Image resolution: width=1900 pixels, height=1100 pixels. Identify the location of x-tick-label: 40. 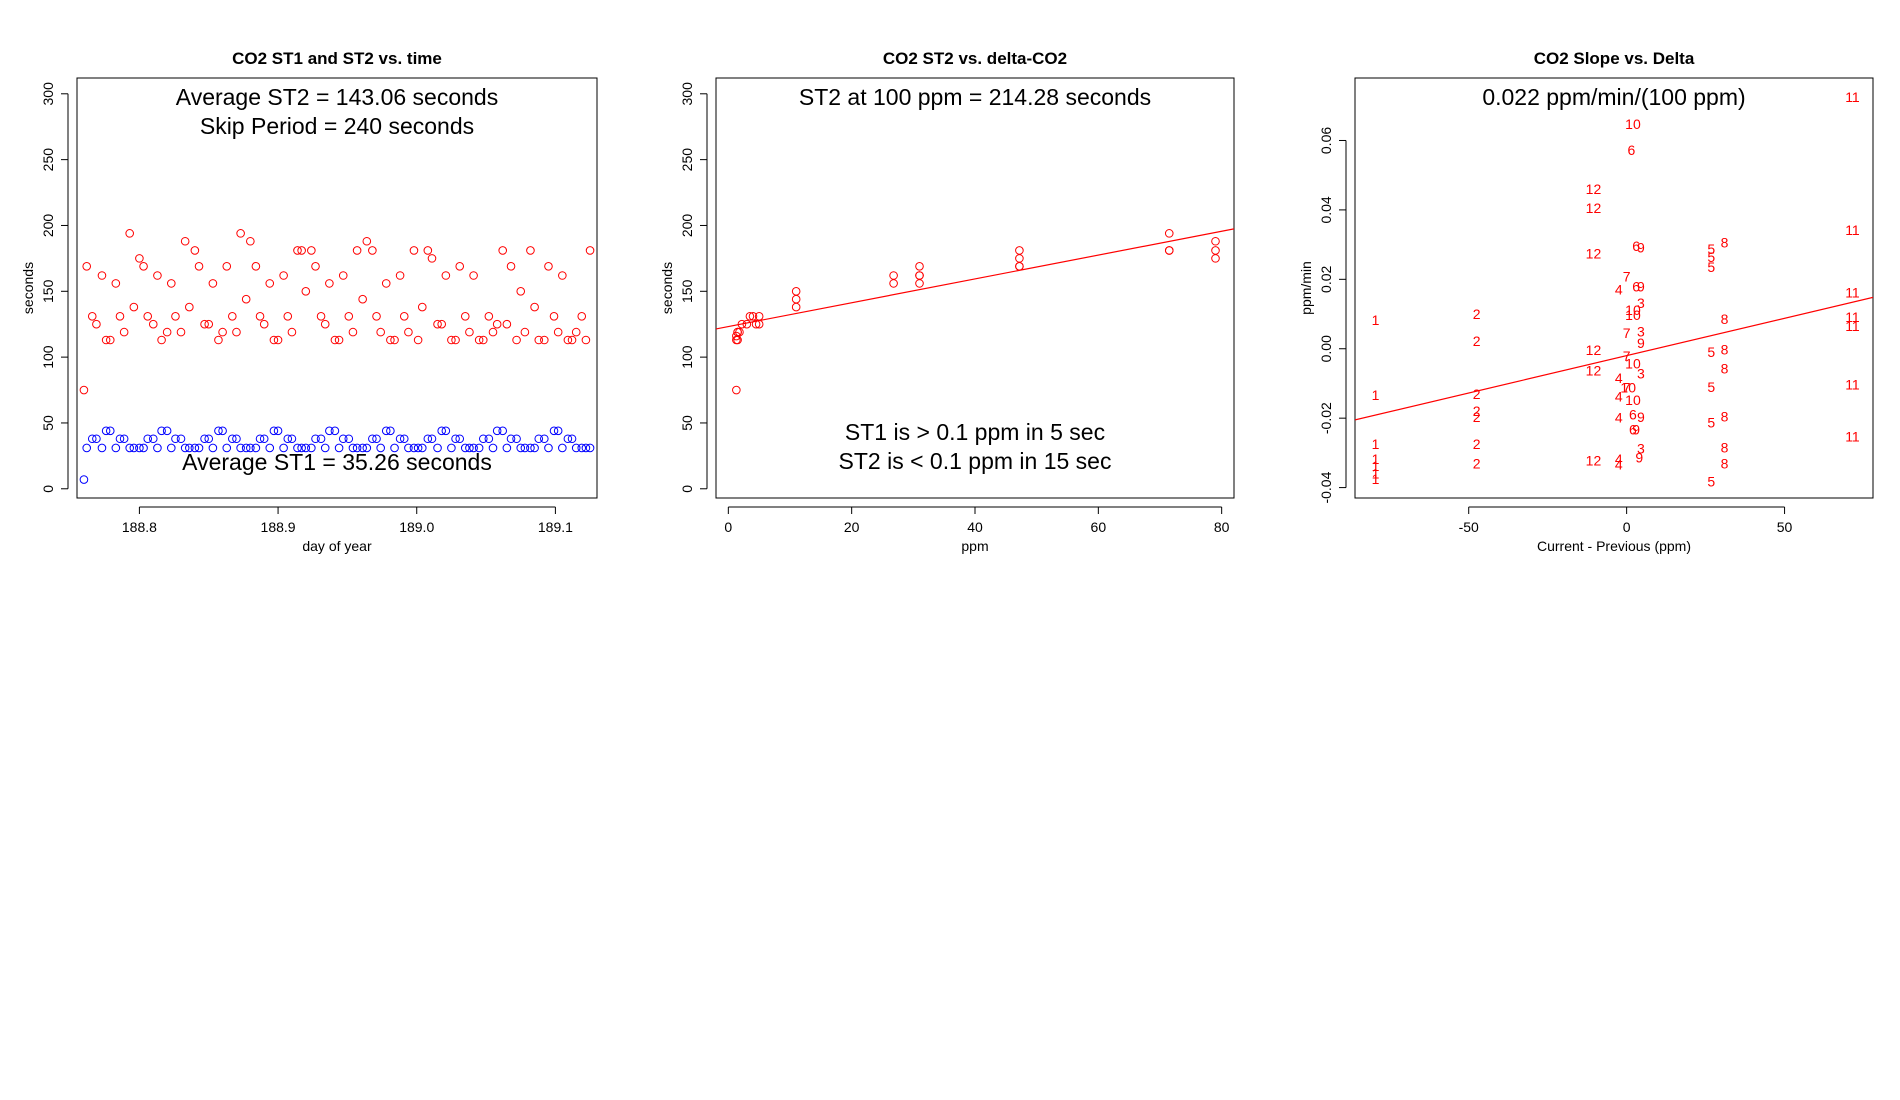
(975, 527).